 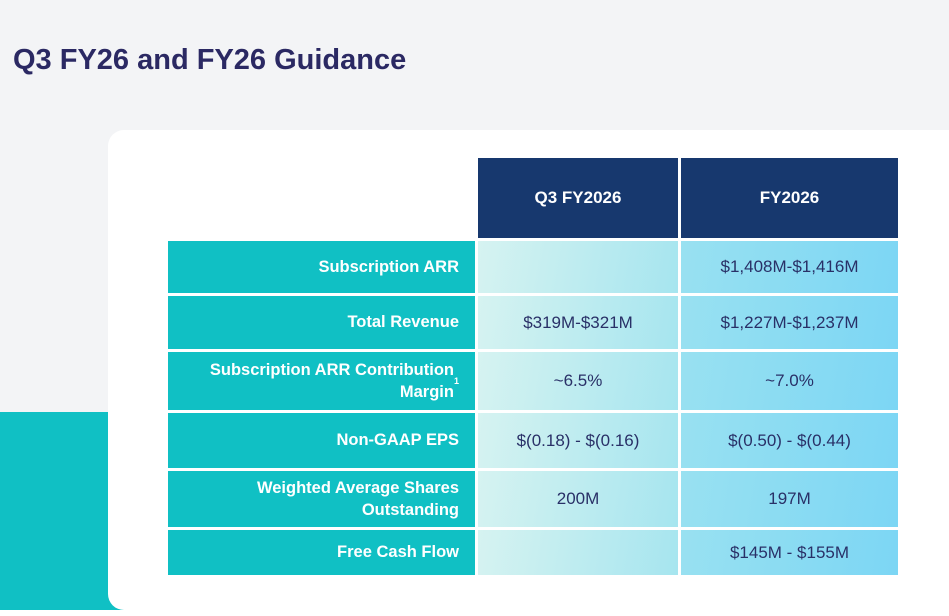 What do you see at coordinates (578, 499) in the screenshot?
I see `cell-weighted-shares-q3: 200M` at bounding box center [578, 499].